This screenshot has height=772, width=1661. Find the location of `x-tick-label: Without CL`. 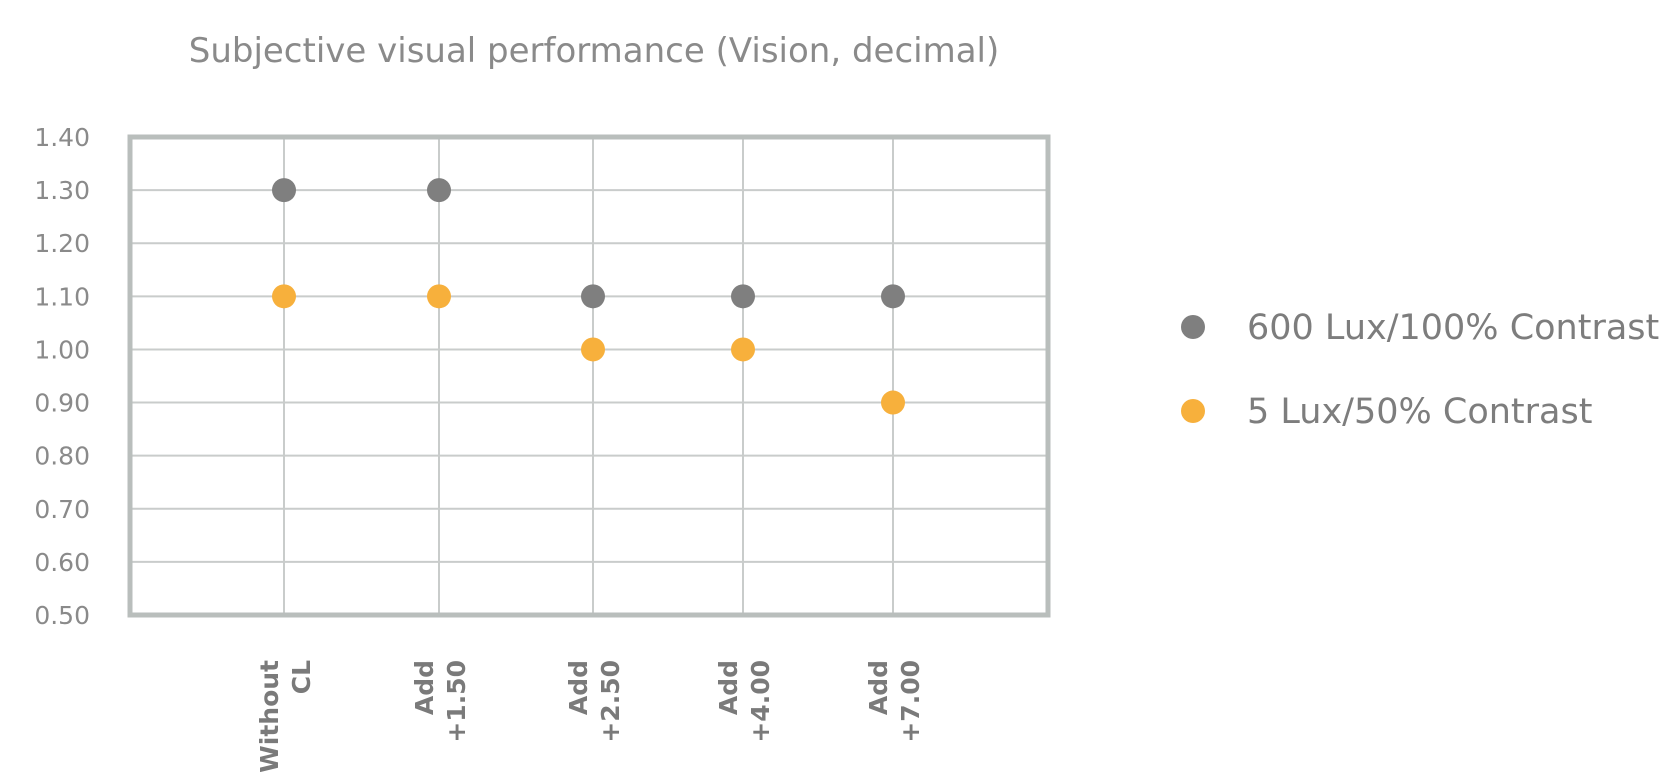

x-tick-label: Without CL is located at coordinates (285, 716).